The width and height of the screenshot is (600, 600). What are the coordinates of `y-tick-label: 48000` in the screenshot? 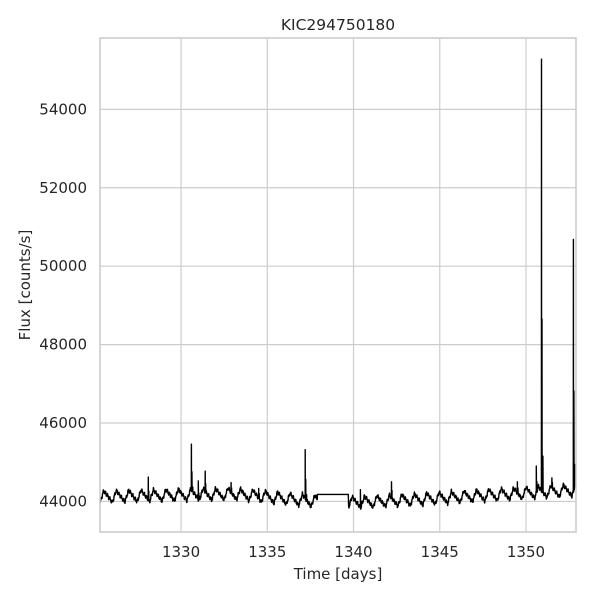 It's located at (63, 345).